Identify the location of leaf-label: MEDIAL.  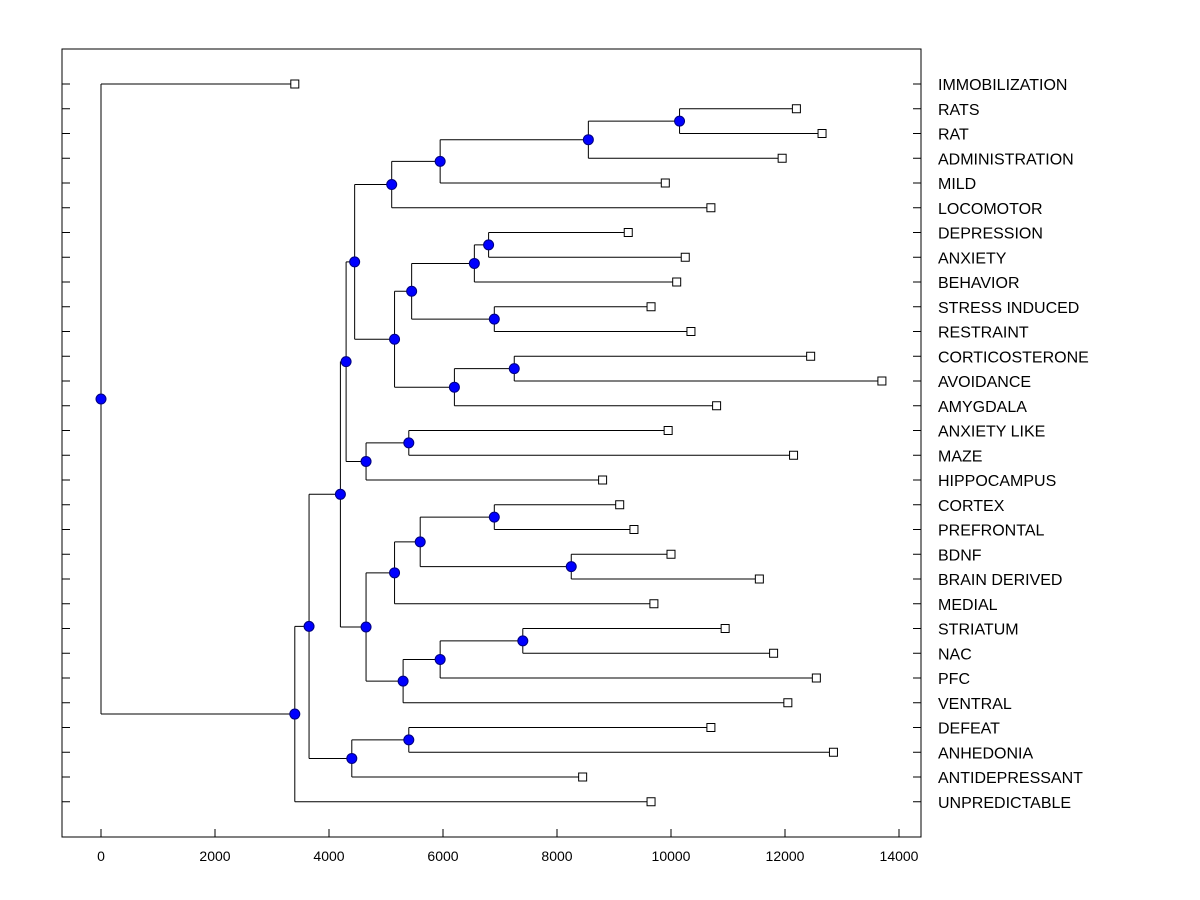
(968, 605).